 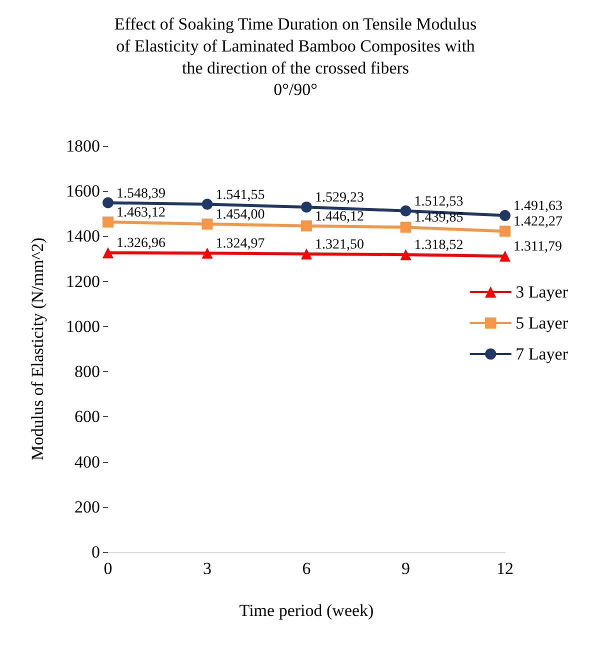 I want to click on x-tick-label: 0, so click(x=108, y=568).